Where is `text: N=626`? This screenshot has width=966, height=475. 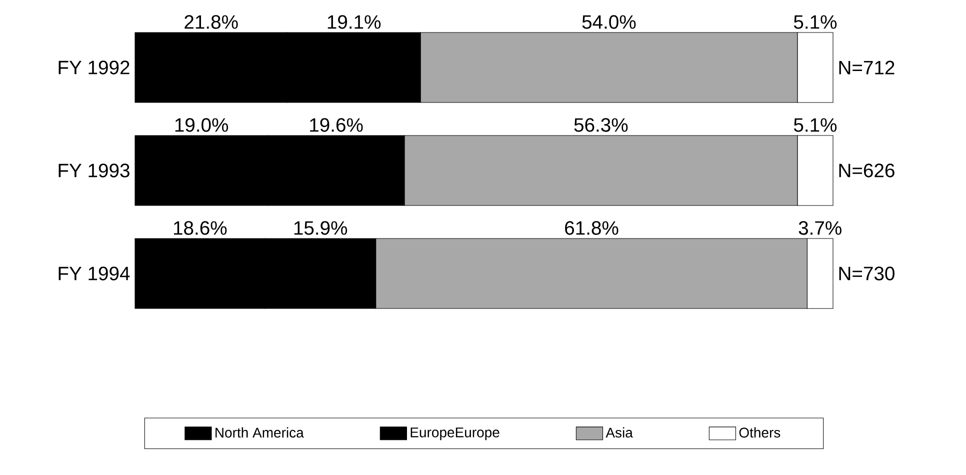 text: N=626 is located at coordinates (866, 171).